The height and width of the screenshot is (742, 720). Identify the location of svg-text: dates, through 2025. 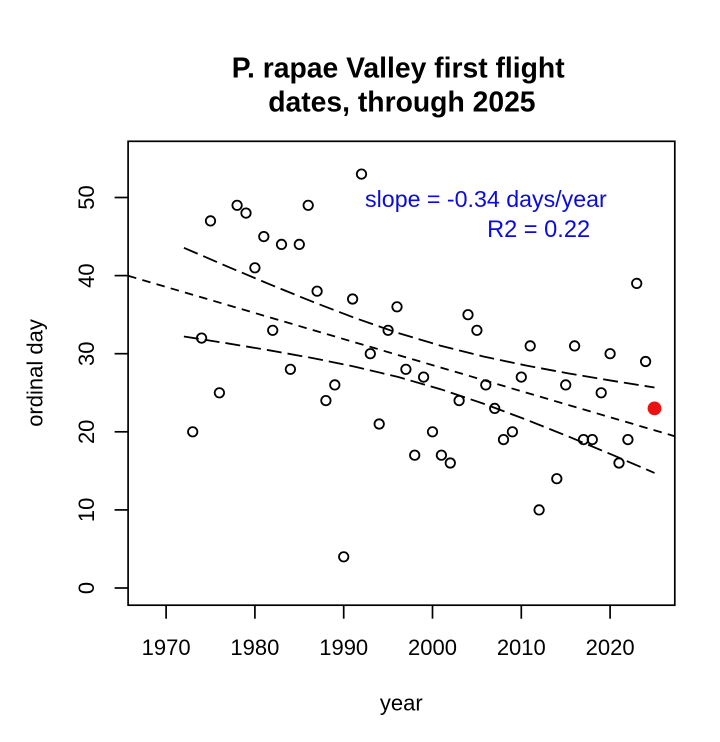
(401, 102).